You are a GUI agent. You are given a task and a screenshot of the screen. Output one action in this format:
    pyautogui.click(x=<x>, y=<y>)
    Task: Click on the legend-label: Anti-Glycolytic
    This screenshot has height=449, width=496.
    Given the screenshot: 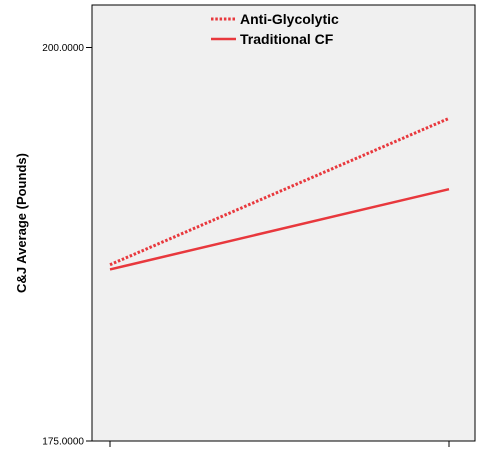 What is the action you would take?
    pyautogui.click(x=289, y=19)
    